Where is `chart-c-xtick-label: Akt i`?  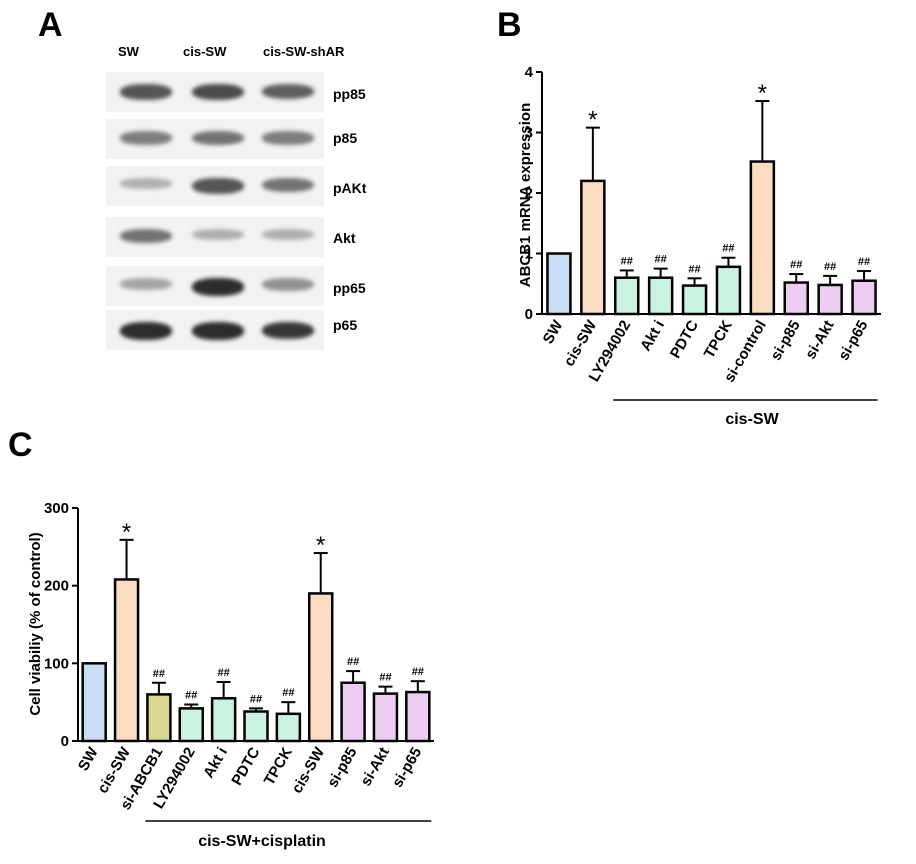 chart-c-xtick-label: Akt i is located at coordinates (215, 763).